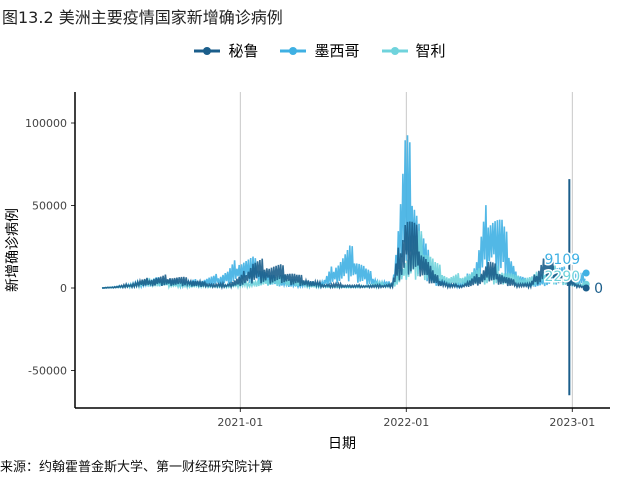 Image resolution: width=640 pixels, height=480 pixels. I want to click on series-end-label: 9109, so click(563, 260).